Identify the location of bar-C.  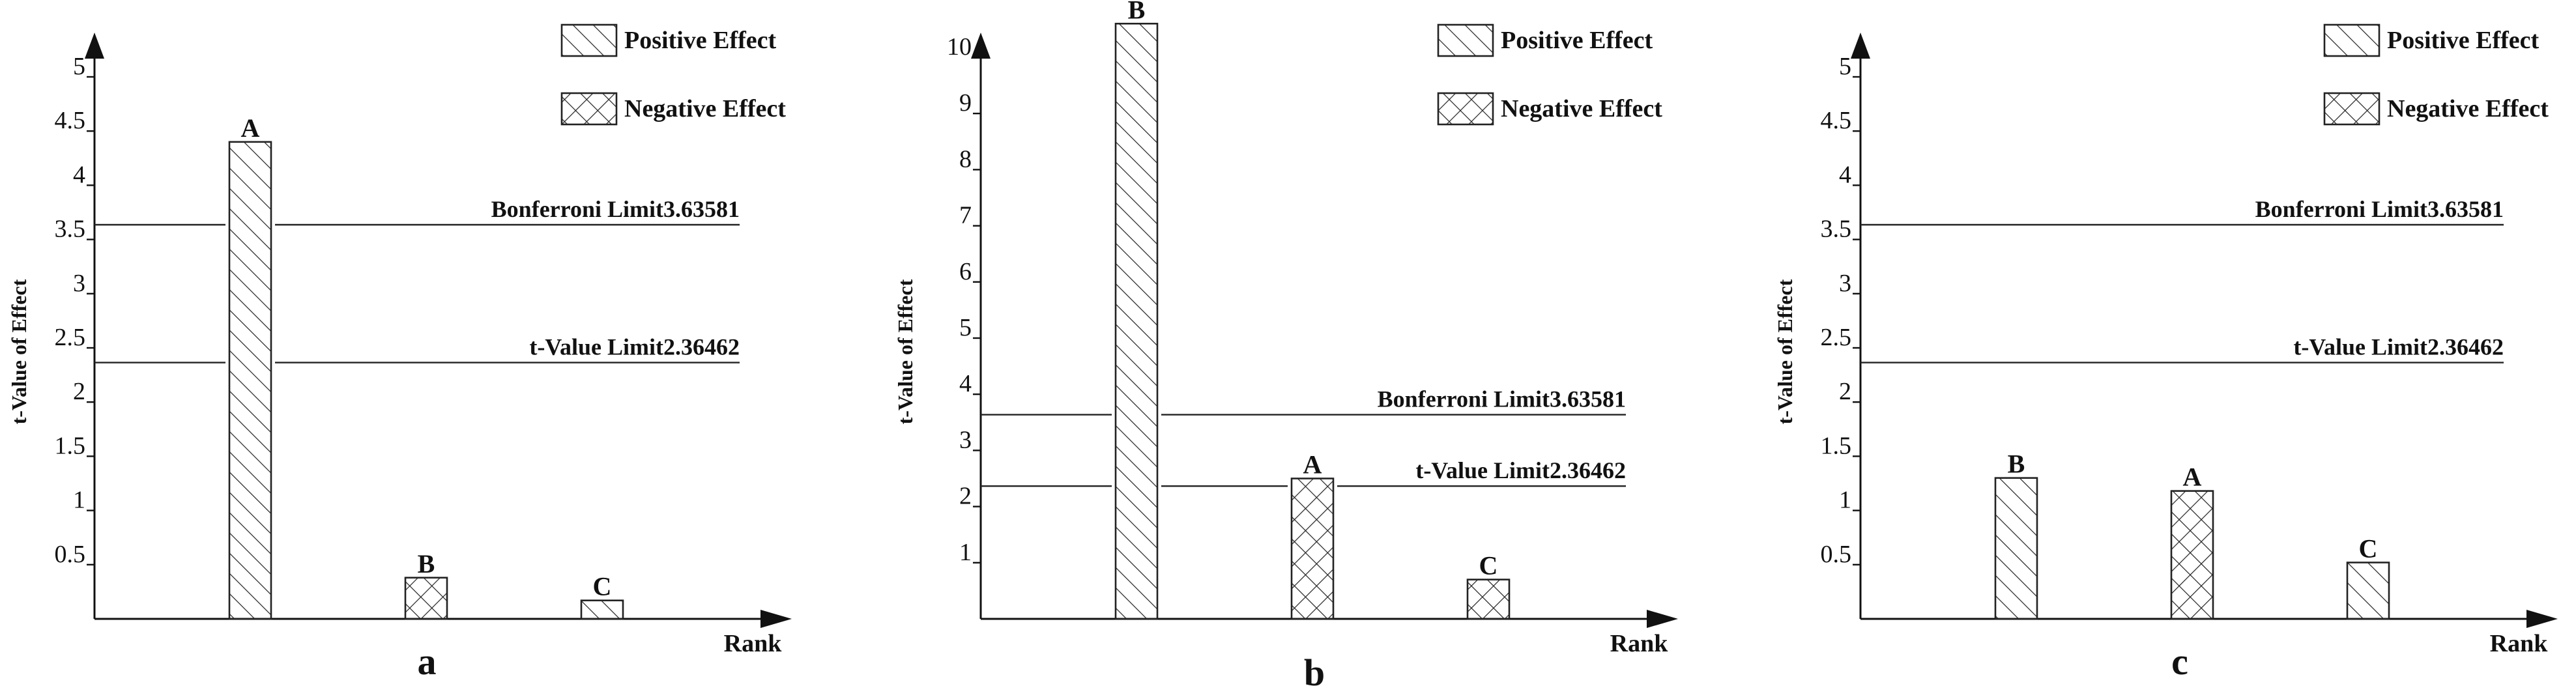
(1488, 599).